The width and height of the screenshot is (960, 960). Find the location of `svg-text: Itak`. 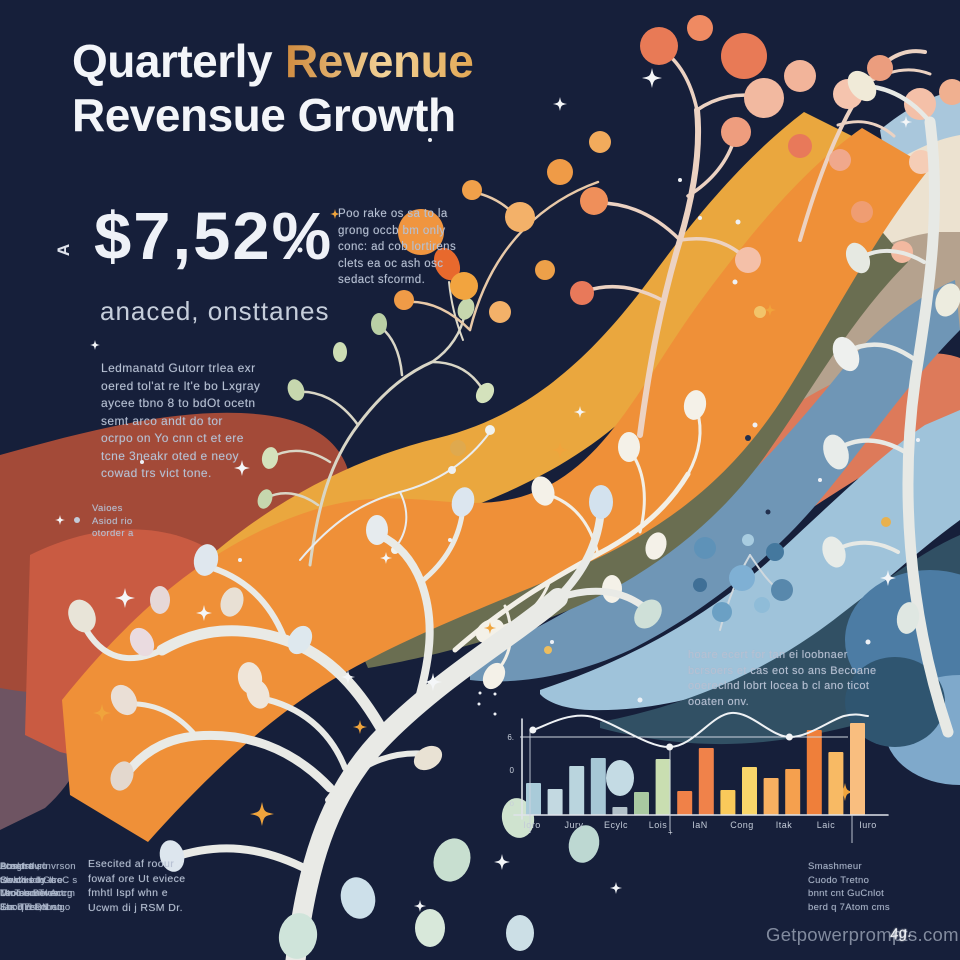

svg-text: Itak is located at coordinates (784, 825).